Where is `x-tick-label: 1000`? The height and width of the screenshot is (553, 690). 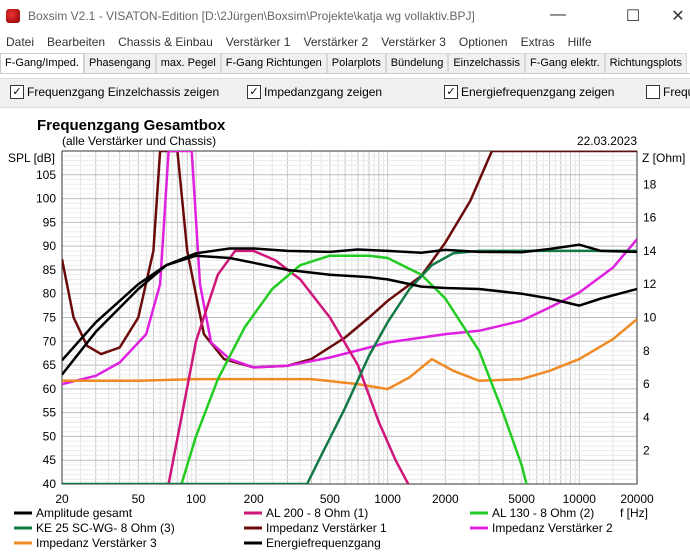
x-tick-label: 1000 is located at coordinates (387, 499).